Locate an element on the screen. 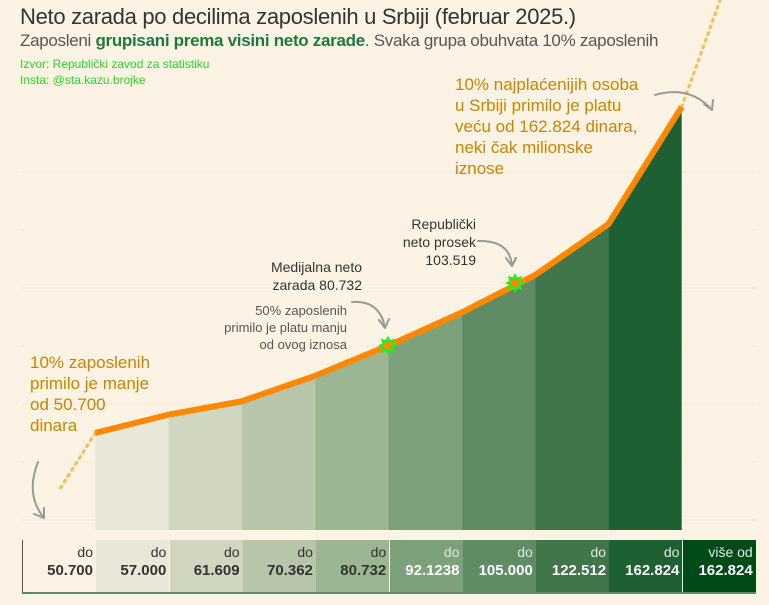 This screenshot has height=605, width=769. decile-label-cell: do 50.700 is located at coordinates (59, 566).